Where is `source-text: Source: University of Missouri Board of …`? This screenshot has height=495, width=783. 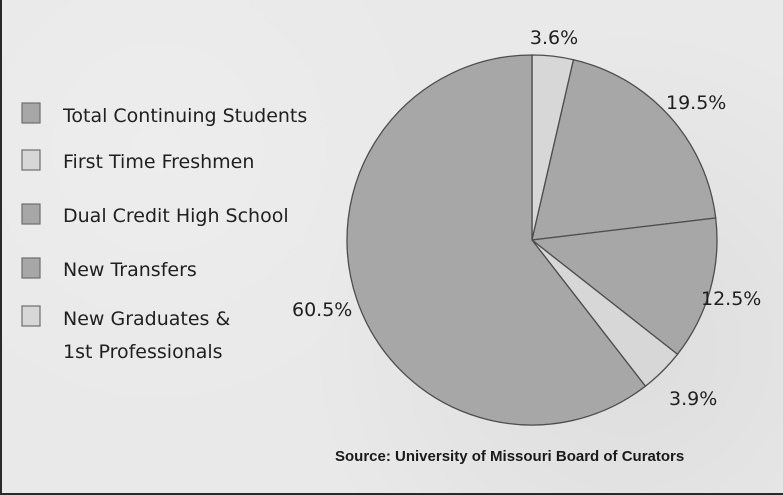
source-text: Source: University of Missouri Board of … is located at coordinates (509, 456).